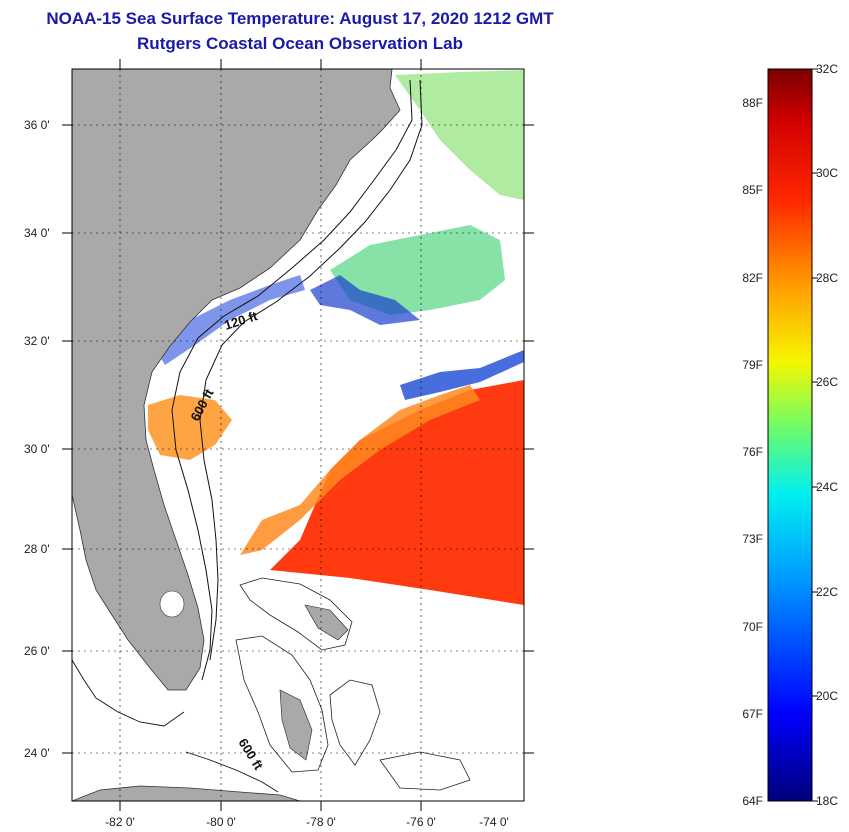 The width and height of the screenshot is (849, 832). What do you see at coordinates (37, 341) in the screenshot?
I see `lat-label-32: 32 0'` at bounding box center [37, 341].